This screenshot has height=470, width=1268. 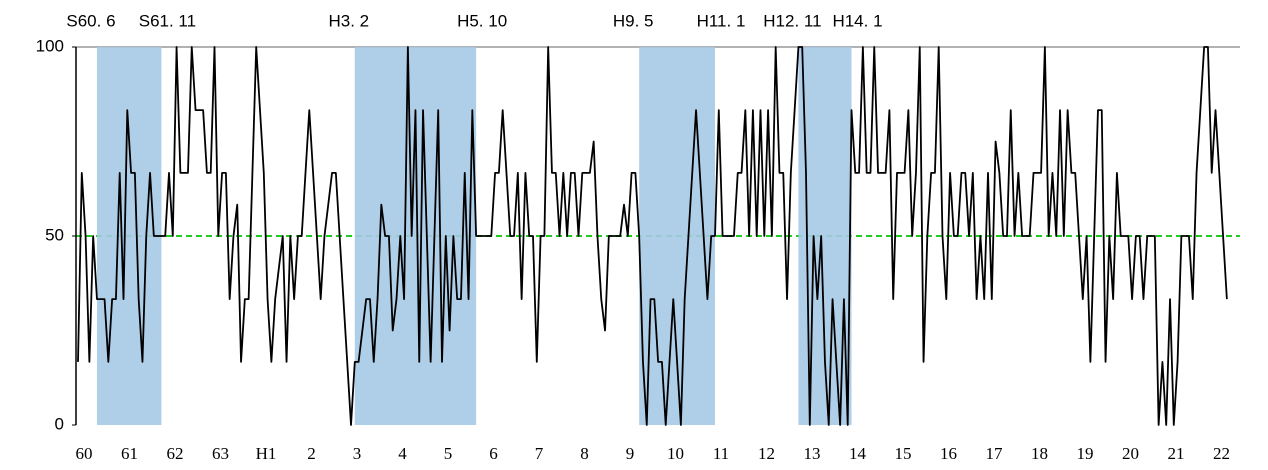 What do you see at coordinates (1085, 453) in the screenshot?
I see `x-tick-label: 19` at bounding box center [1085, 453].